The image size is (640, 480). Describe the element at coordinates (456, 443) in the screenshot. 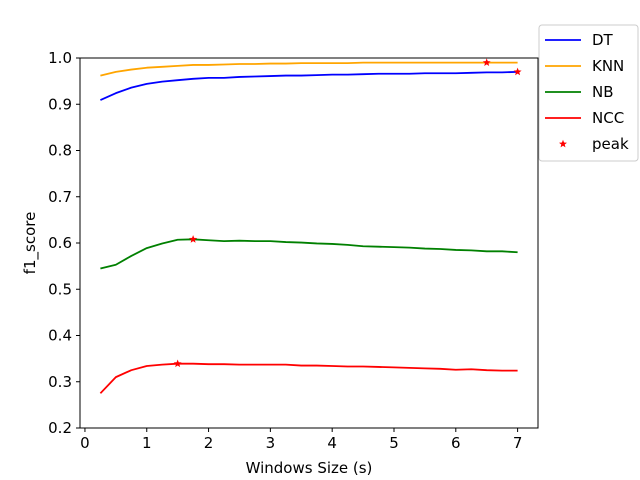

I see `x-tick-label: 6` at that location.